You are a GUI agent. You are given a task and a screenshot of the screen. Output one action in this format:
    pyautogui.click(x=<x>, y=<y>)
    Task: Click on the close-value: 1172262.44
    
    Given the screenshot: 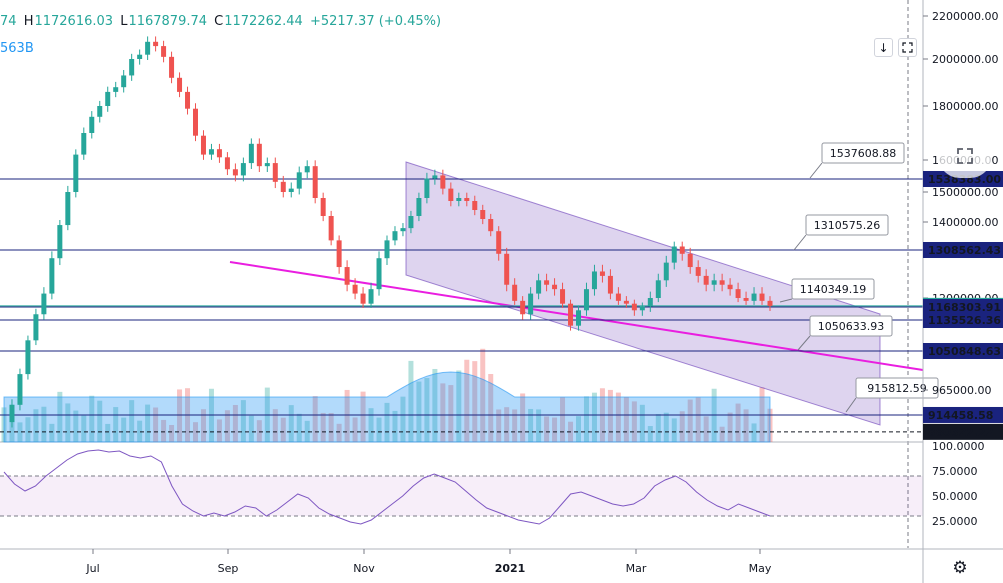 What is the action you would take?
    pyautogui.click(x=263, y=21)
    